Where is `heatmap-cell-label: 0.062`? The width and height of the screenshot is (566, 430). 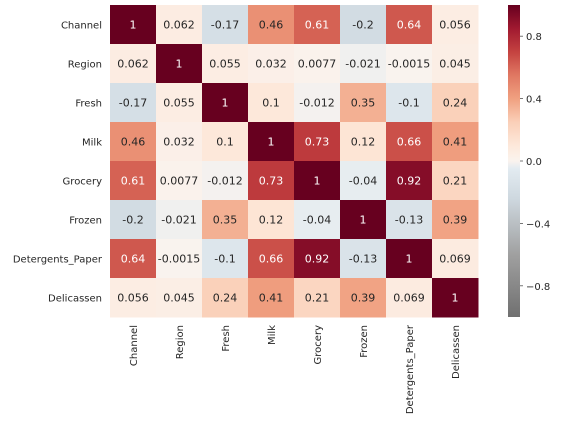
heatmap-cell-label: 0.062 is located at coordinates (179, 25).